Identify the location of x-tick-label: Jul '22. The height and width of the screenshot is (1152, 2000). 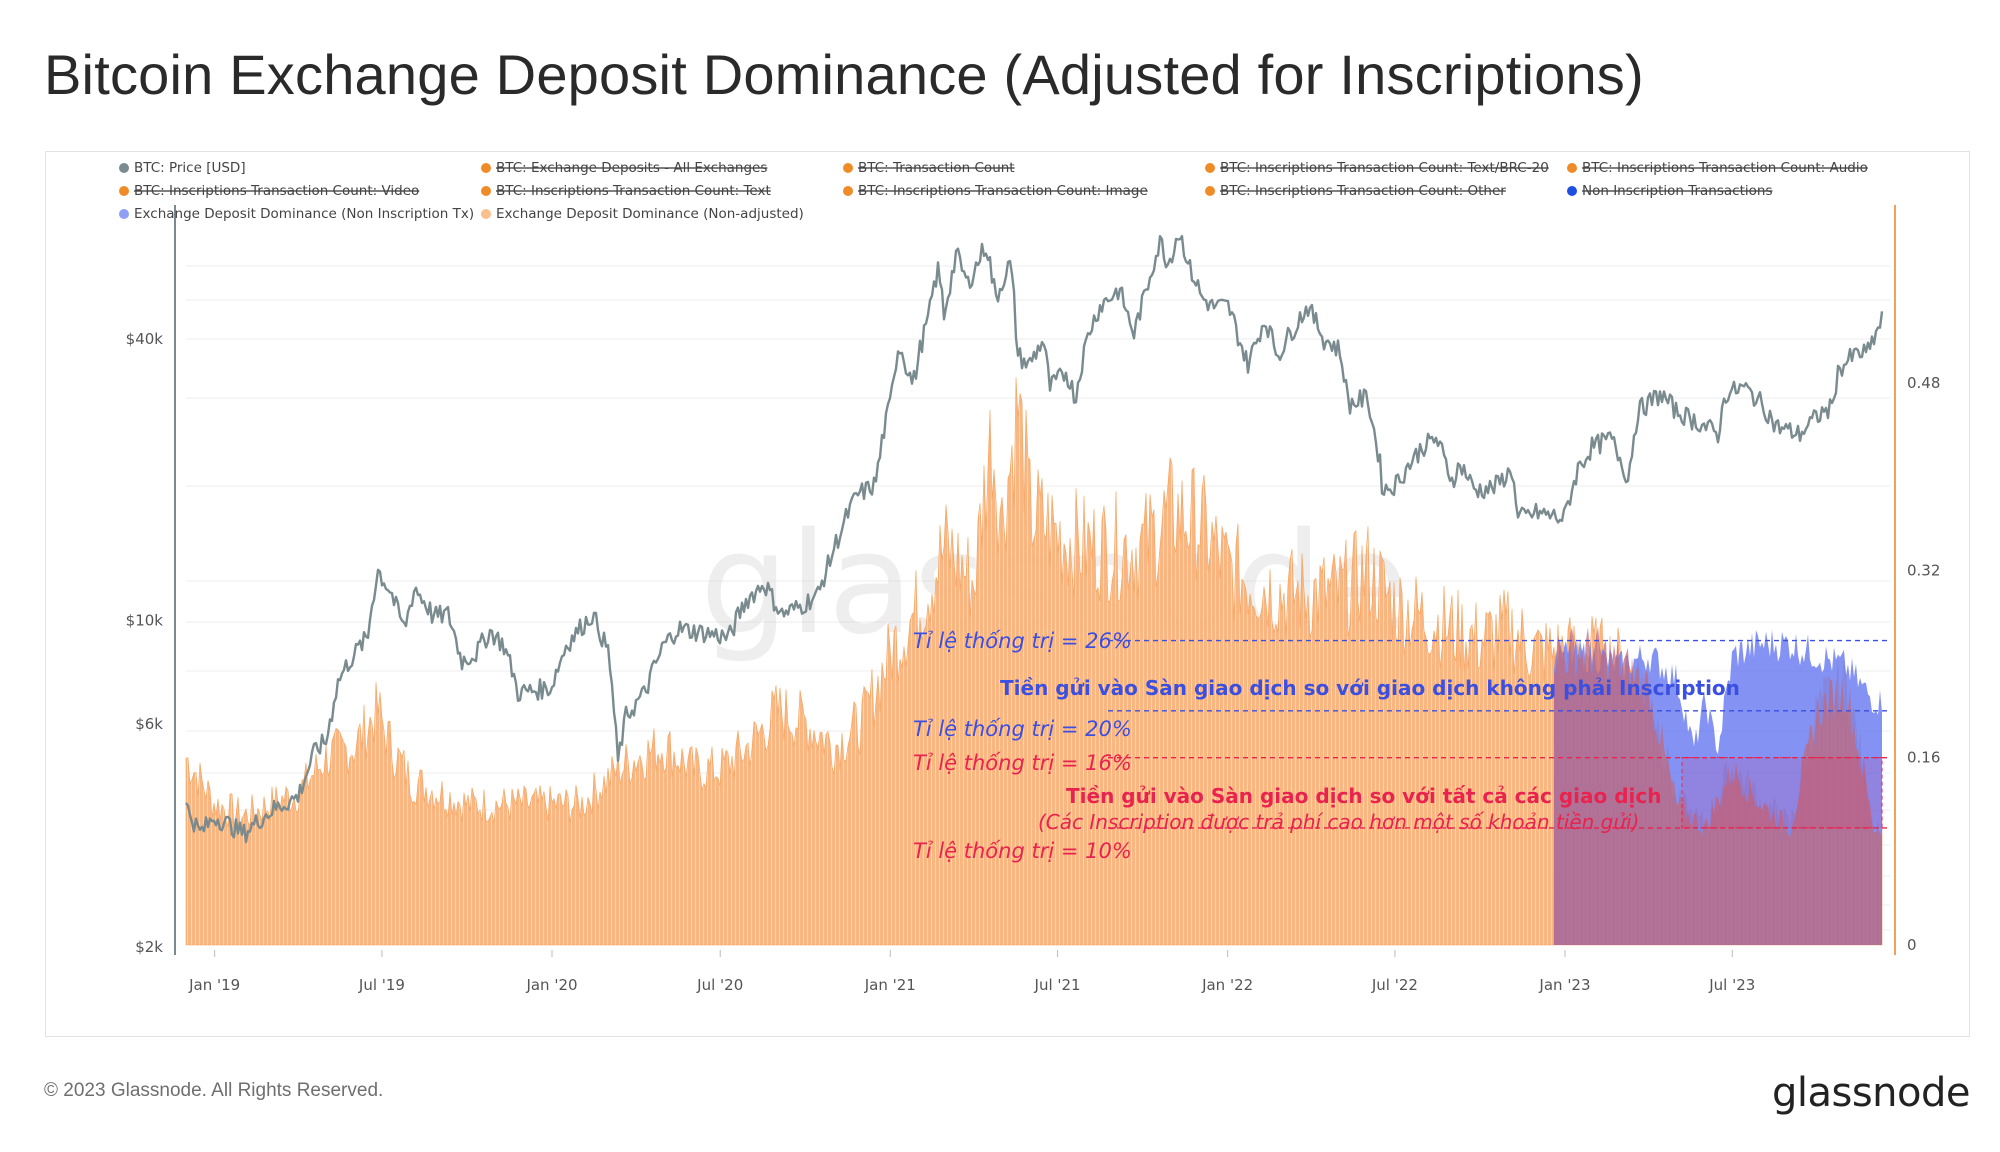
(1394, 985).